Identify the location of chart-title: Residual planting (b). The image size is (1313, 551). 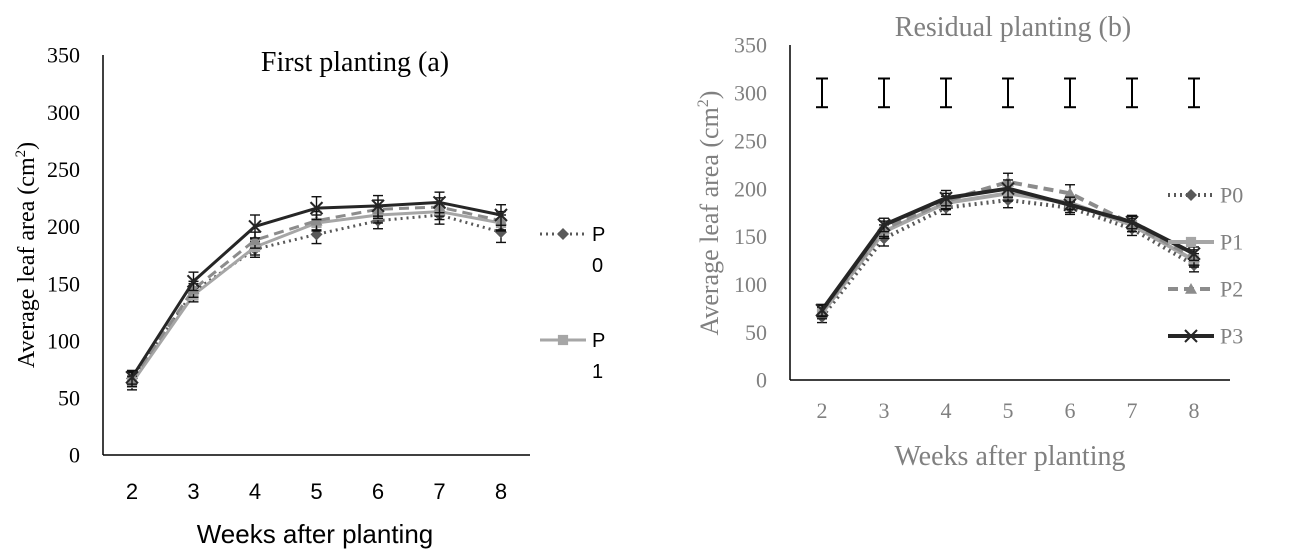
(1013, 27).